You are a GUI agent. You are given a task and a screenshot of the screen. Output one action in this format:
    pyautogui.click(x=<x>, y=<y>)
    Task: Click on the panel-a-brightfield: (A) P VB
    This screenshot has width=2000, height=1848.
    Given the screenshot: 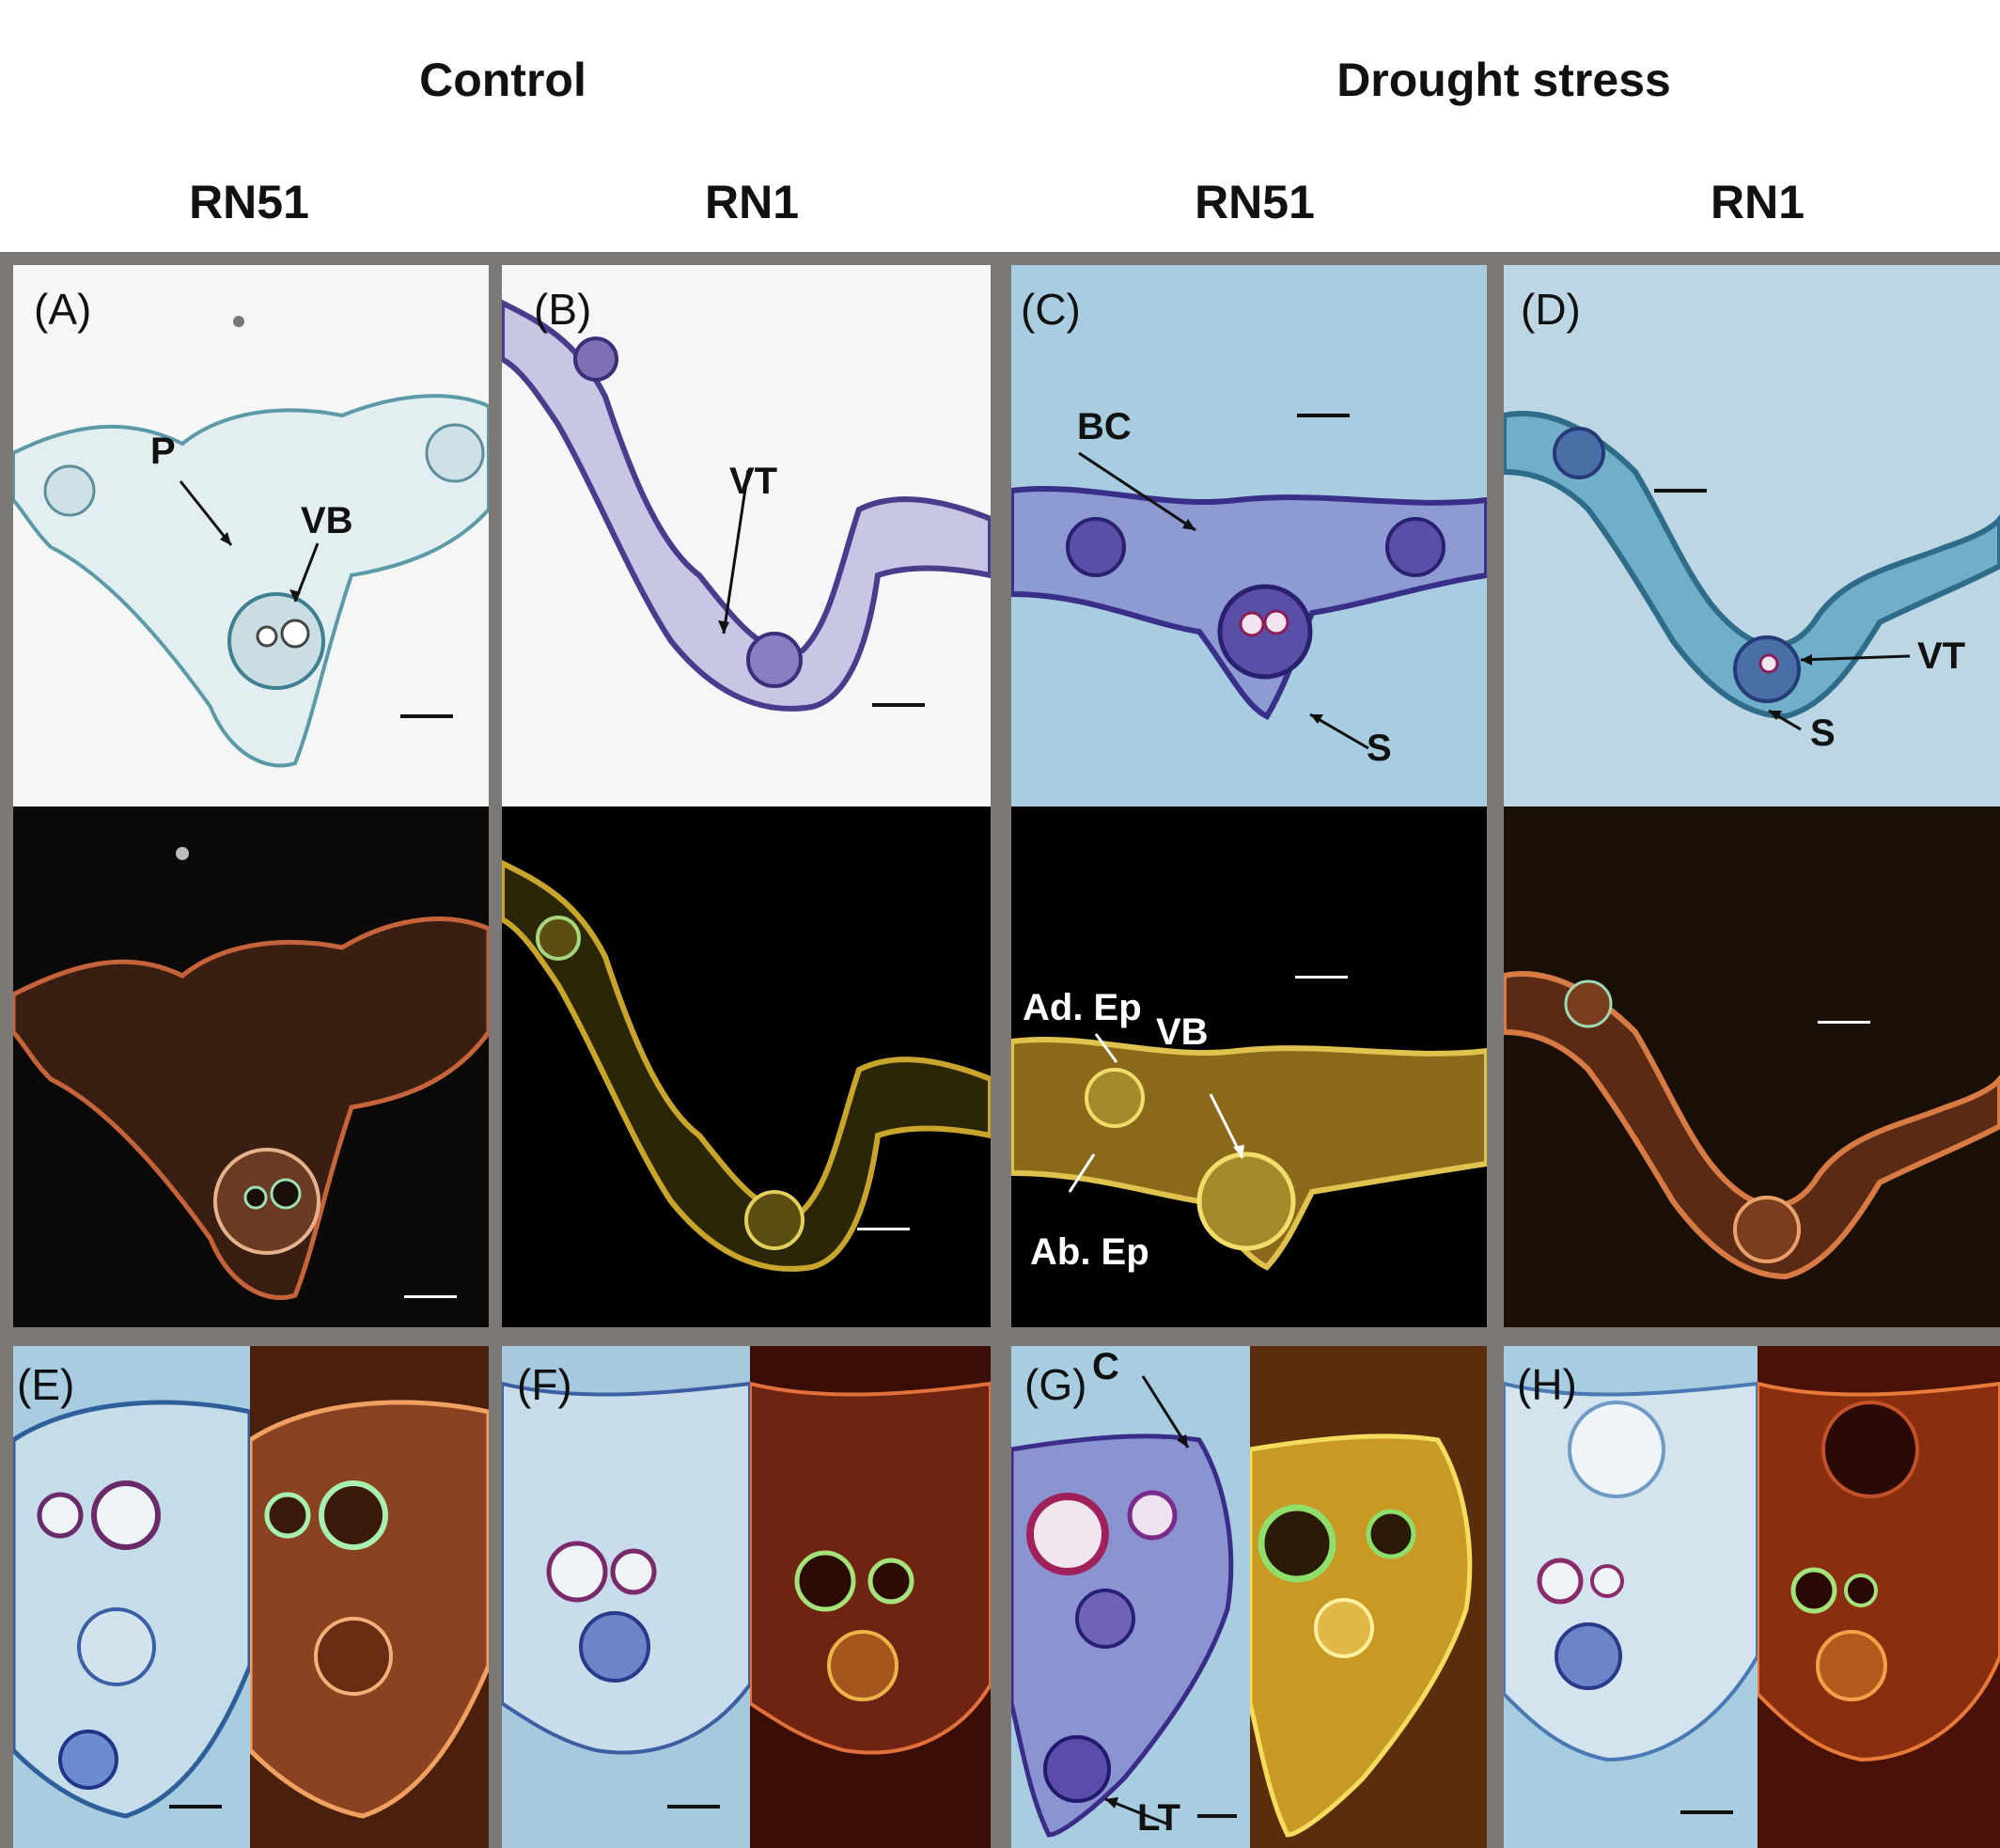 What is the action you would take?
    pyautogui.click(x=251, y=536)
    